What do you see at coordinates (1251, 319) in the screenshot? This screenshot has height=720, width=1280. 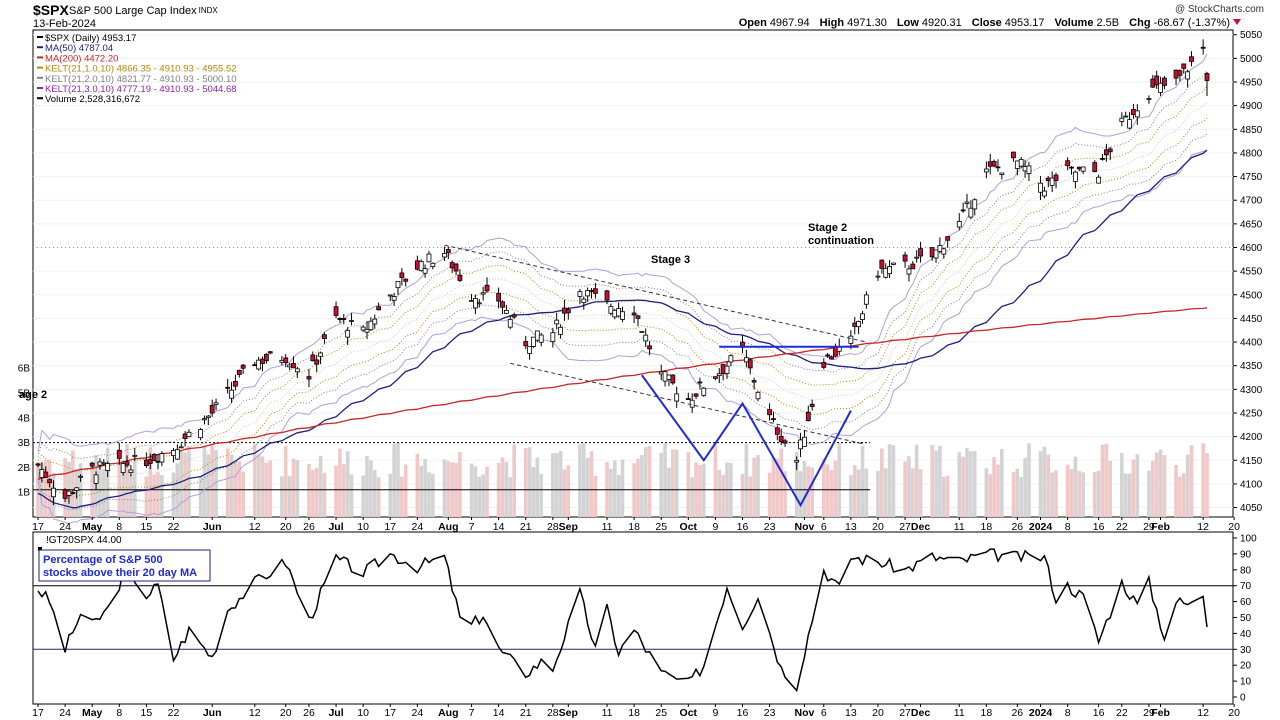 I see `price-tick-label: 4450` at bounding box center [1251, 319].